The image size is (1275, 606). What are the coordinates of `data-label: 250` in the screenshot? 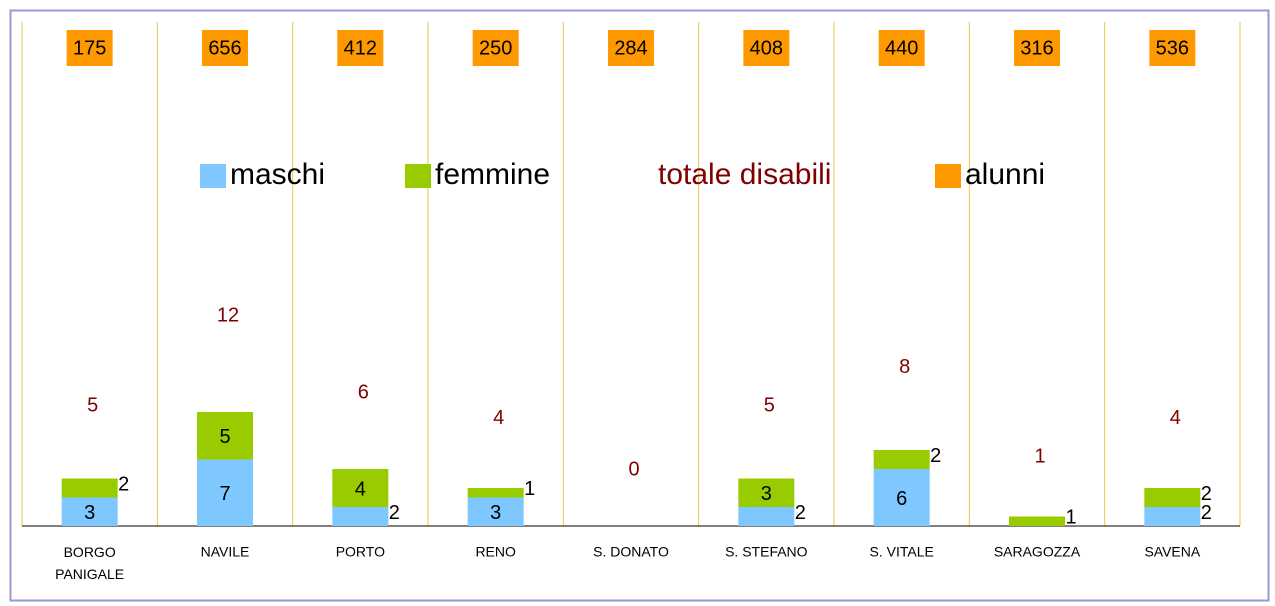 It's located at (495, 48).